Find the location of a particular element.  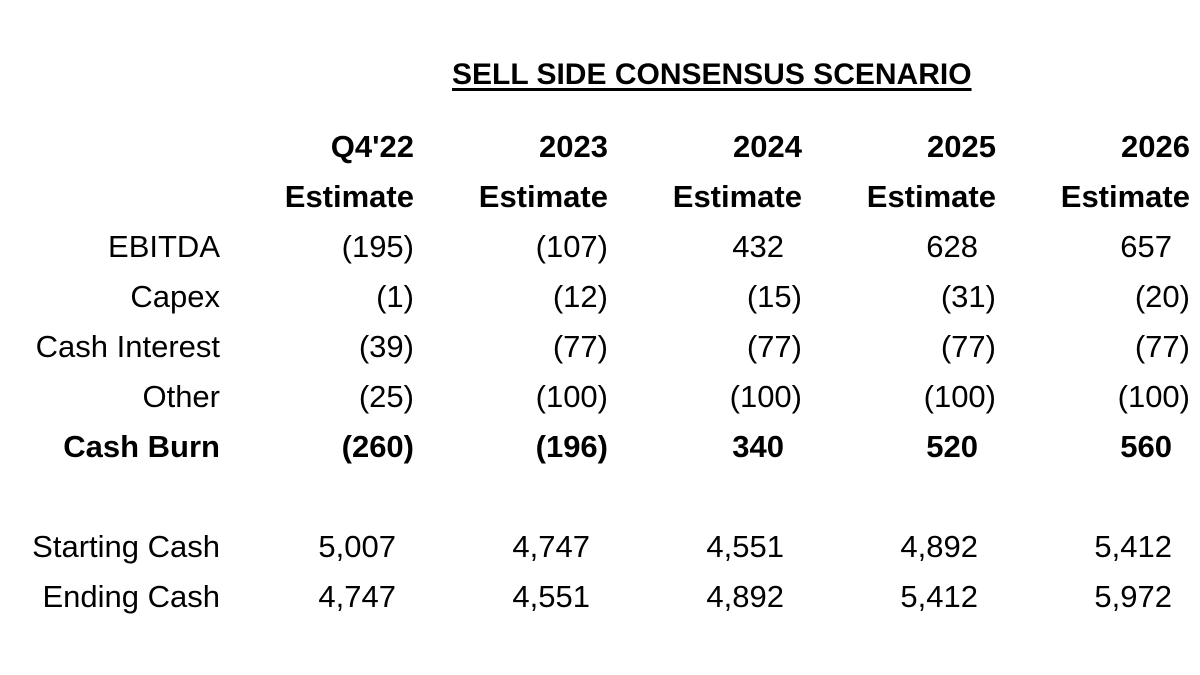

row-label: Other is located at coordinates (181, 396).